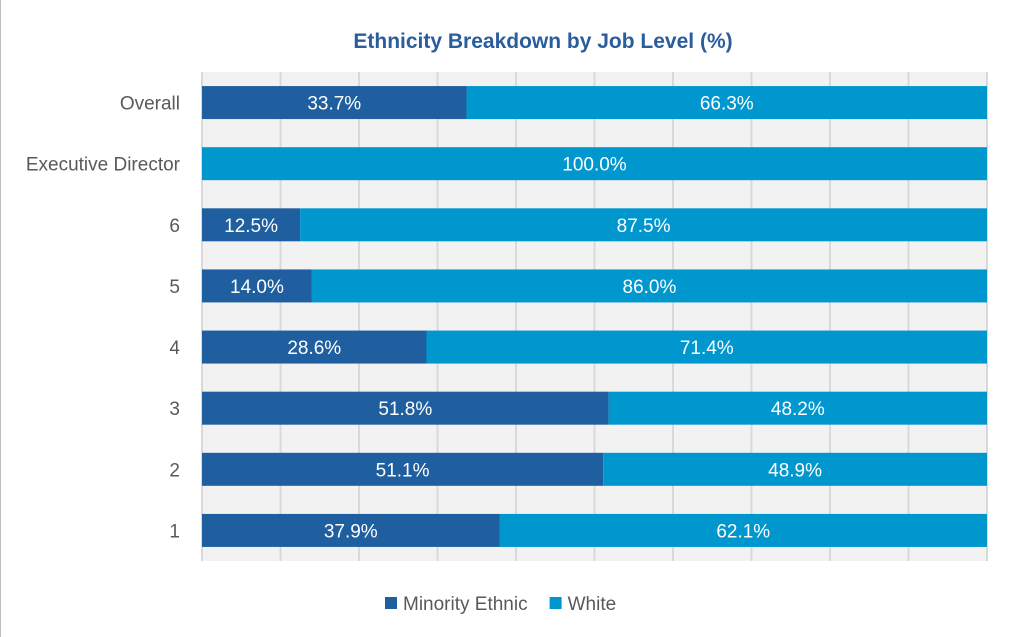 The height and width of the screenshot is (637, 1009). I want to click on category-label: 1, so click(174, 531).